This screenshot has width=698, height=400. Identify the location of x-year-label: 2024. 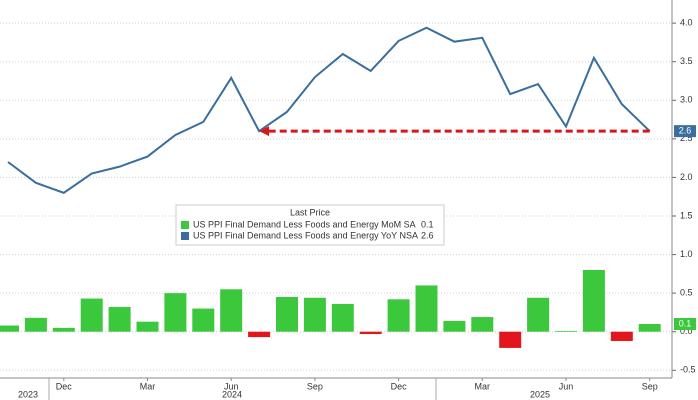
(232, 394).